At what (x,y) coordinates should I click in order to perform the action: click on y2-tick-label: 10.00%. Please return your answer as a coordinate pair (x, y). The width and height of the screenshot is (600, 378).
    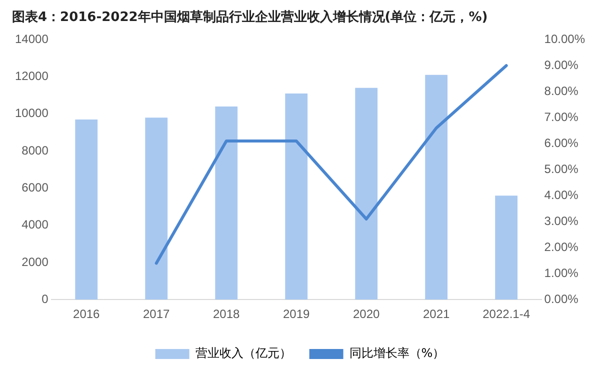
    Looking at the image, I should click on (565, 39).